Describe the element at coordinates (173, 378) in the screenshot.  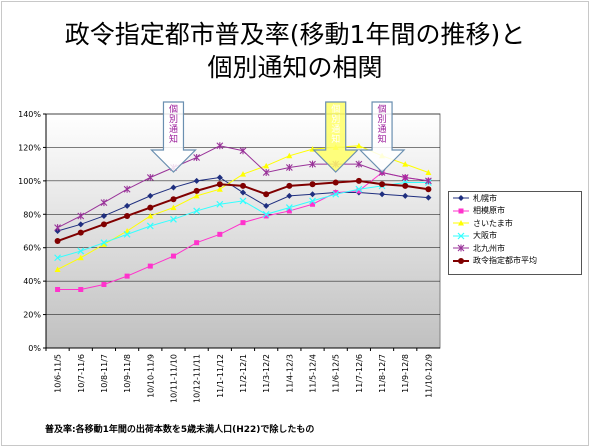
I see `x-tick-label: 10/11-11/10` at that location.